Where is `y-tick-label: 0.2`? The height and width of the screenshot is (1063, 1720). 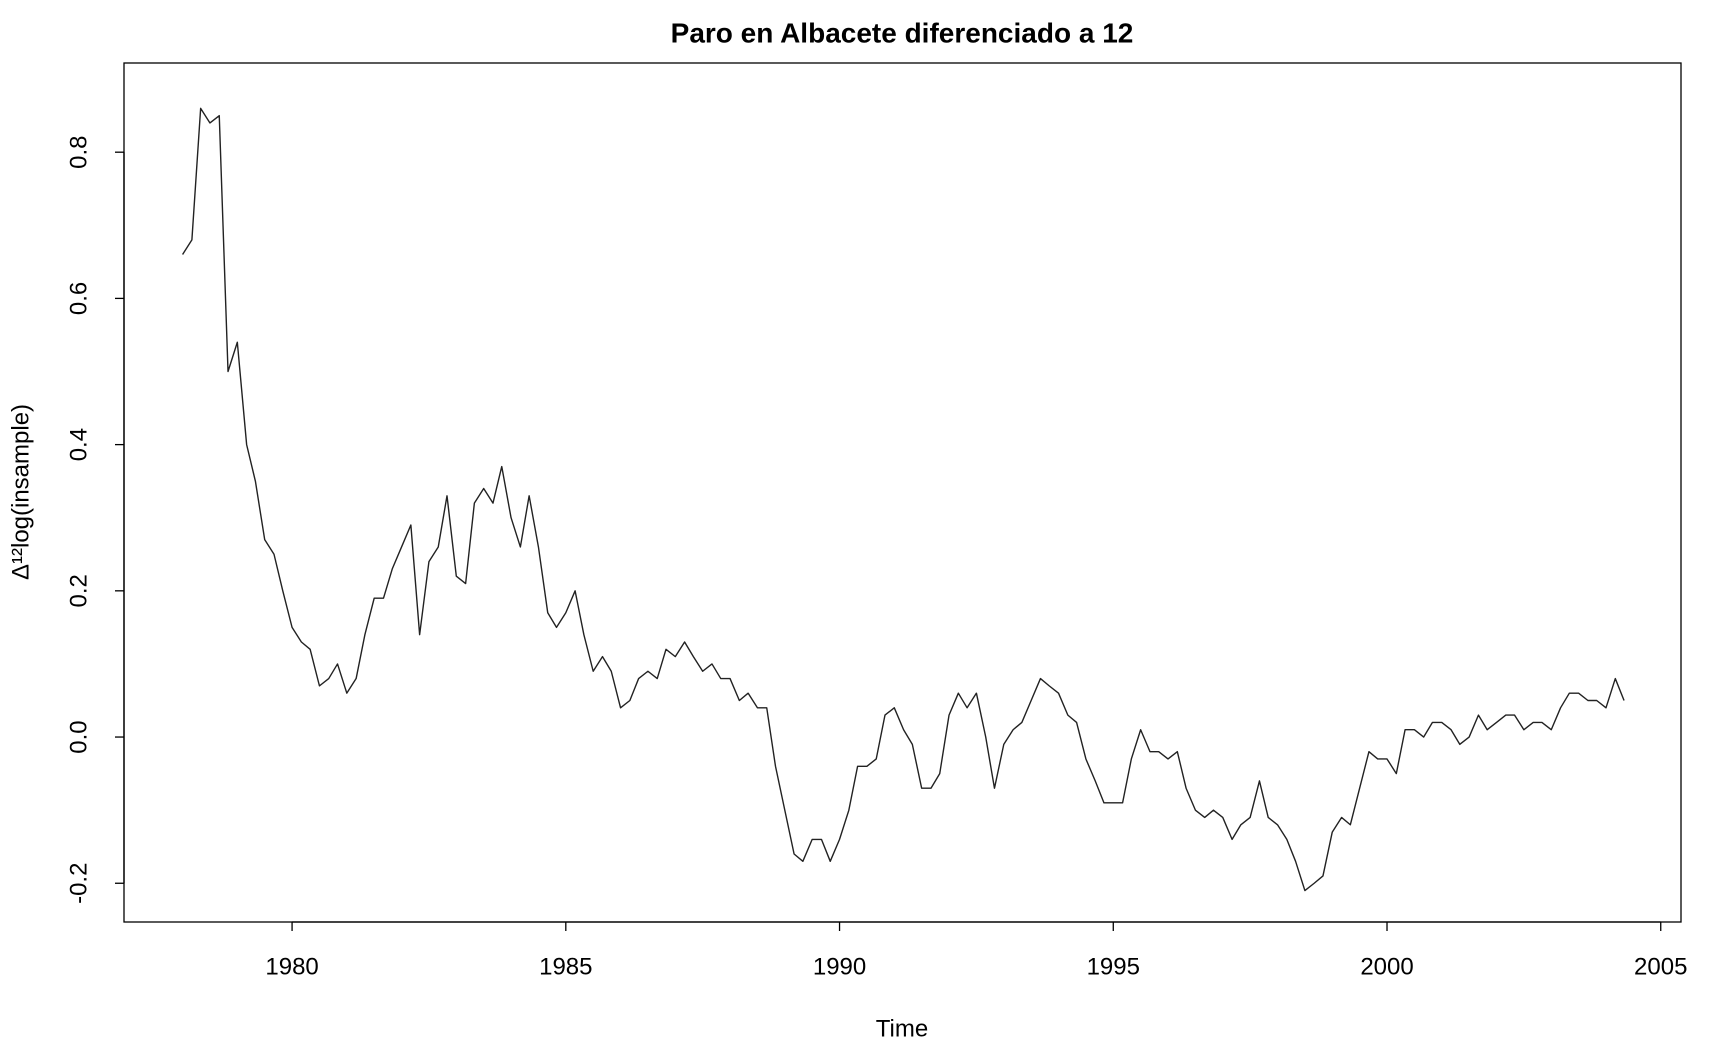 y-tick-label: 0.2 is located at coordinates (78, 590).